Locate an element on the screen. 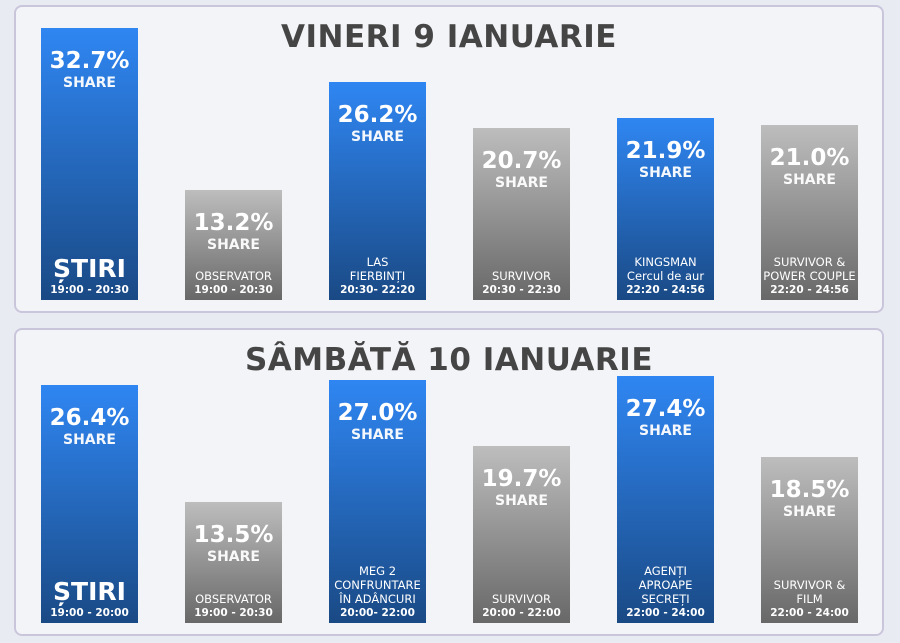  value-label: 13.2% is located at coordinates (233, 223).